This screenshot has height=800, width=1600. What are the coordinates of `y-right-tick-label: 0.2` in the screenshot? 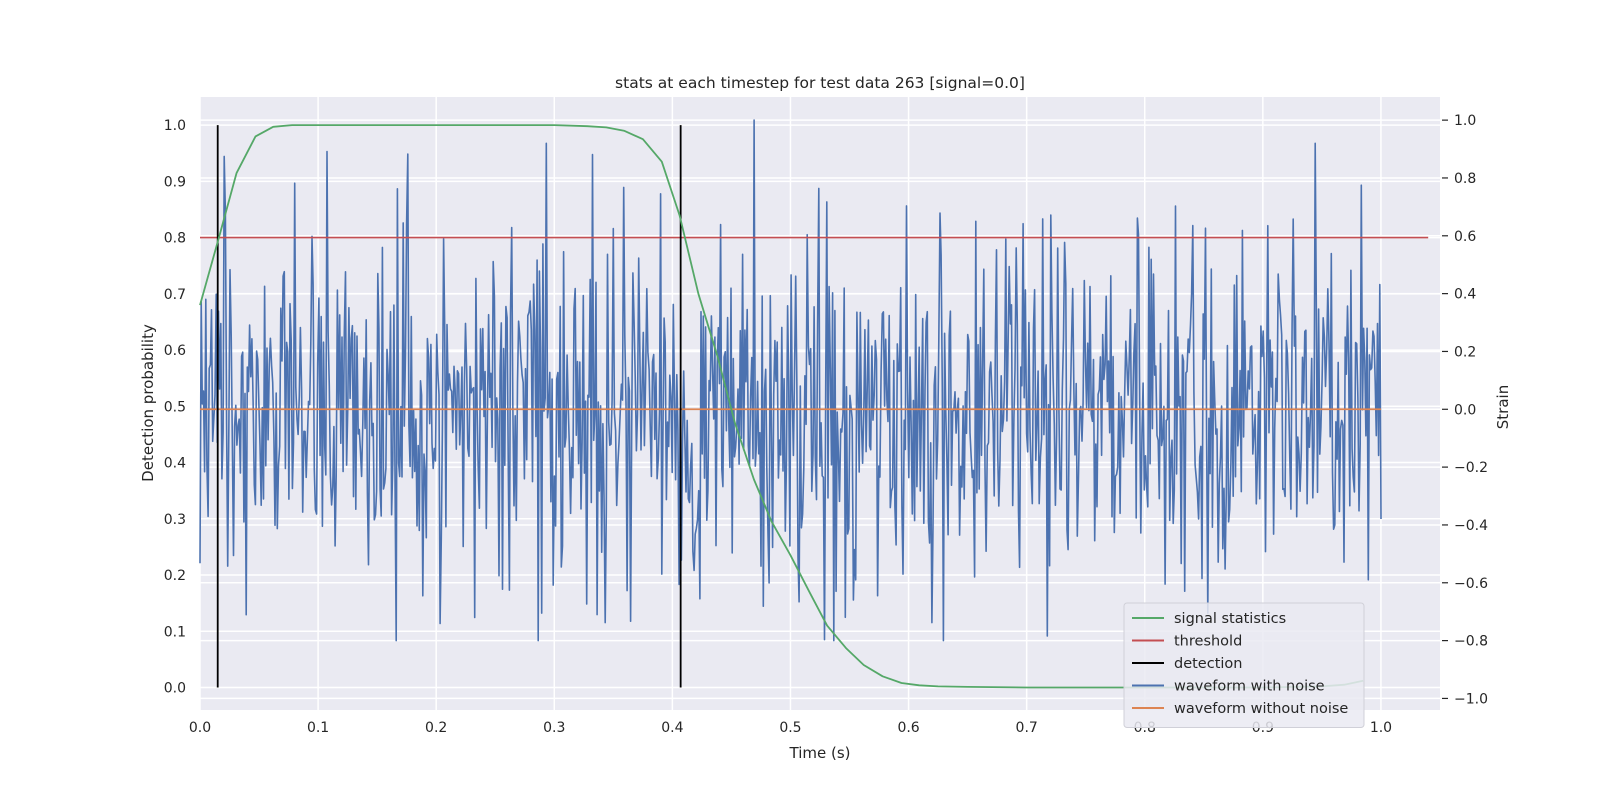 It's located at (1465, 352).